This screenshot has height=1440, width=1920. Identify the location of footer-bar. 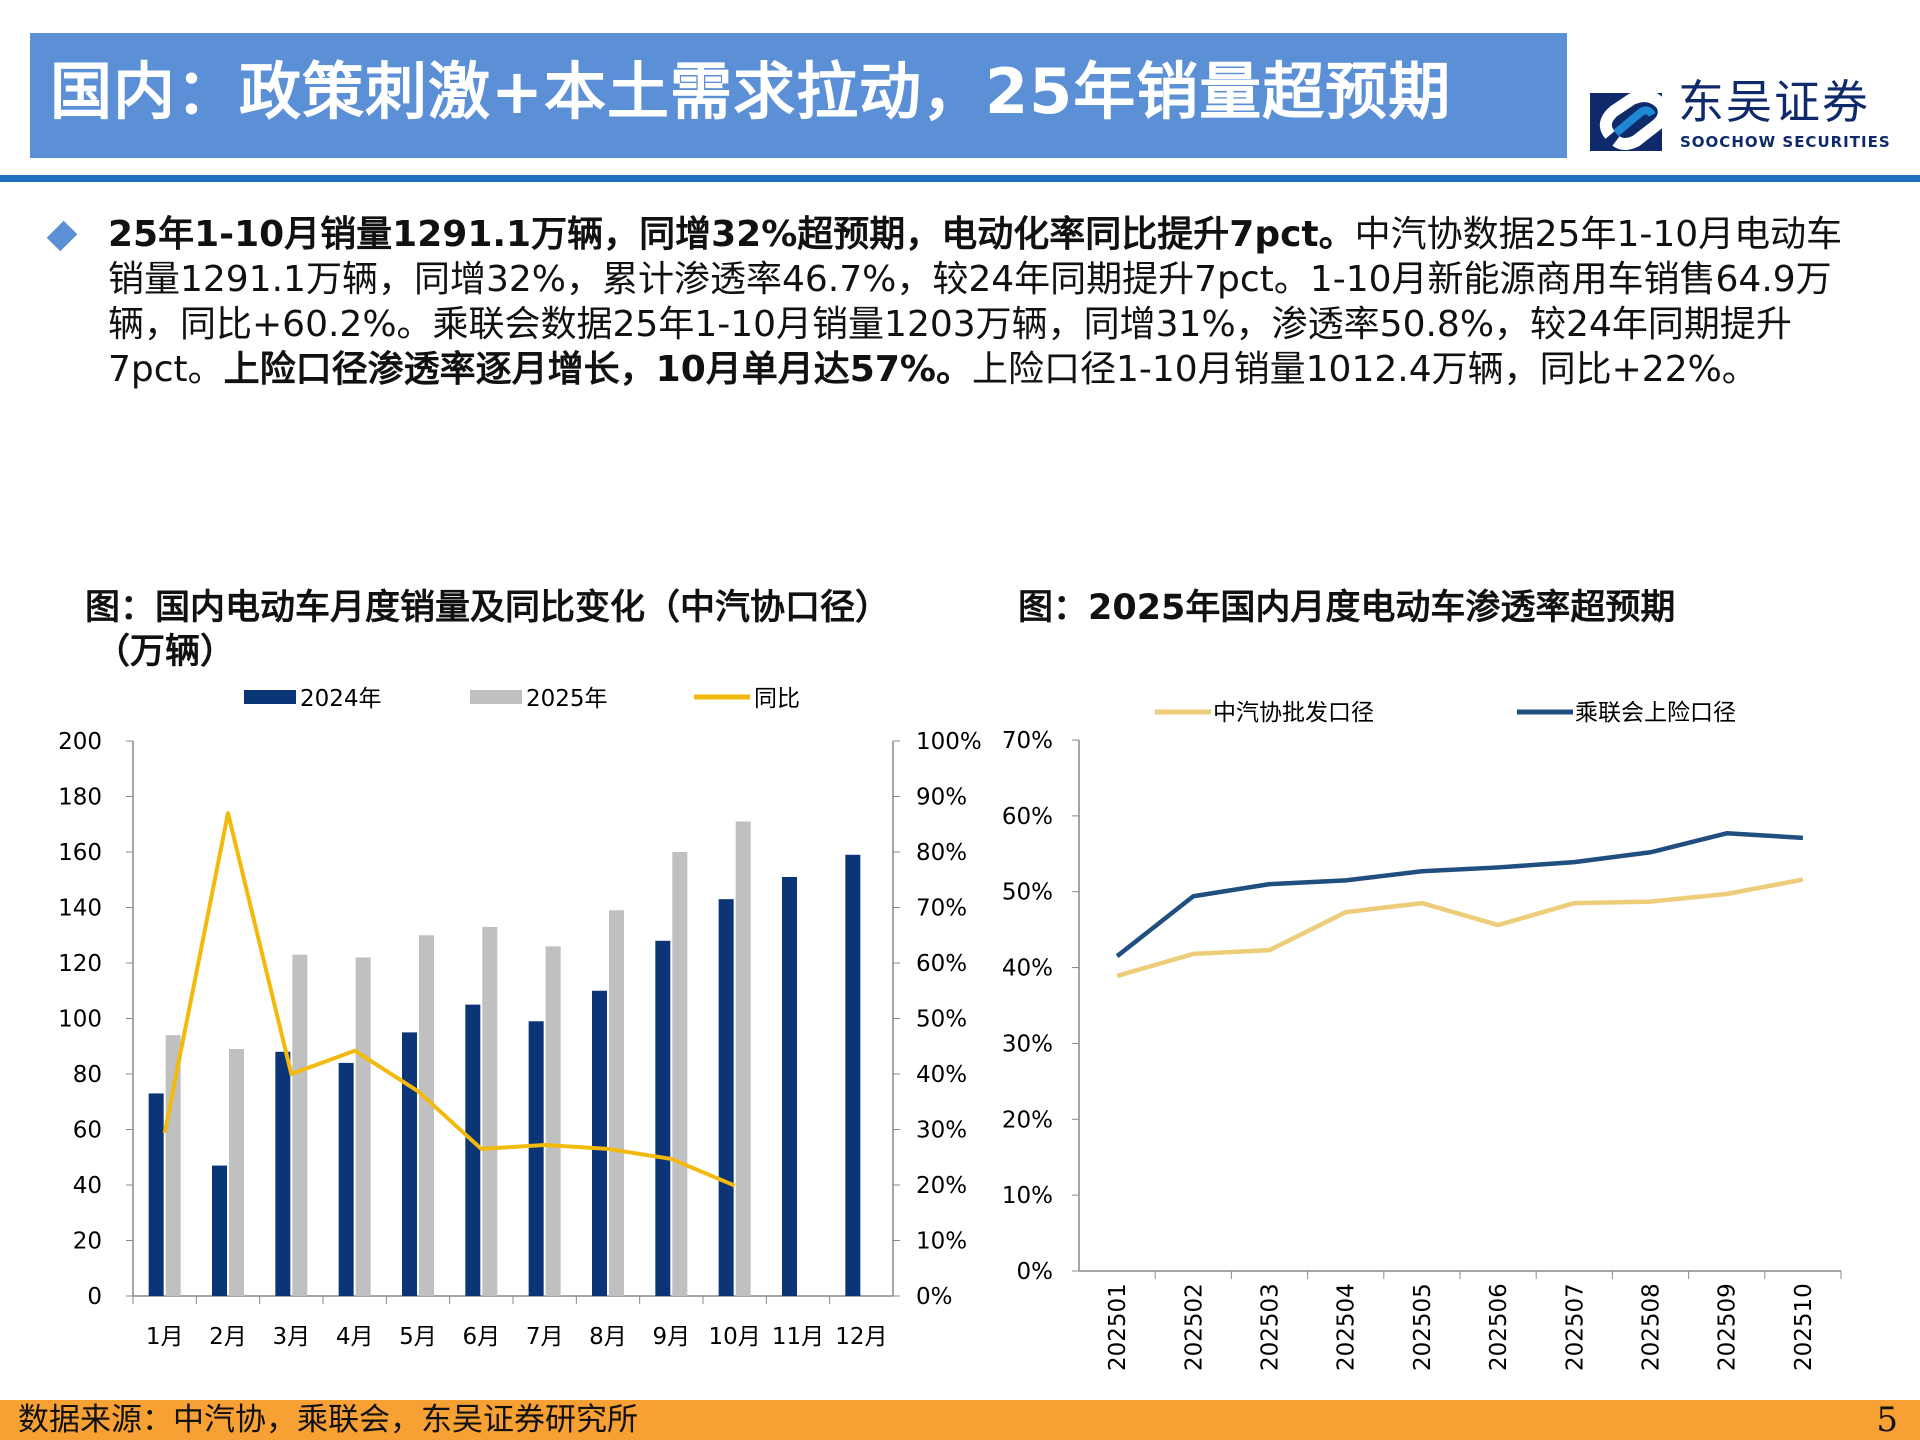
(960, 1420).